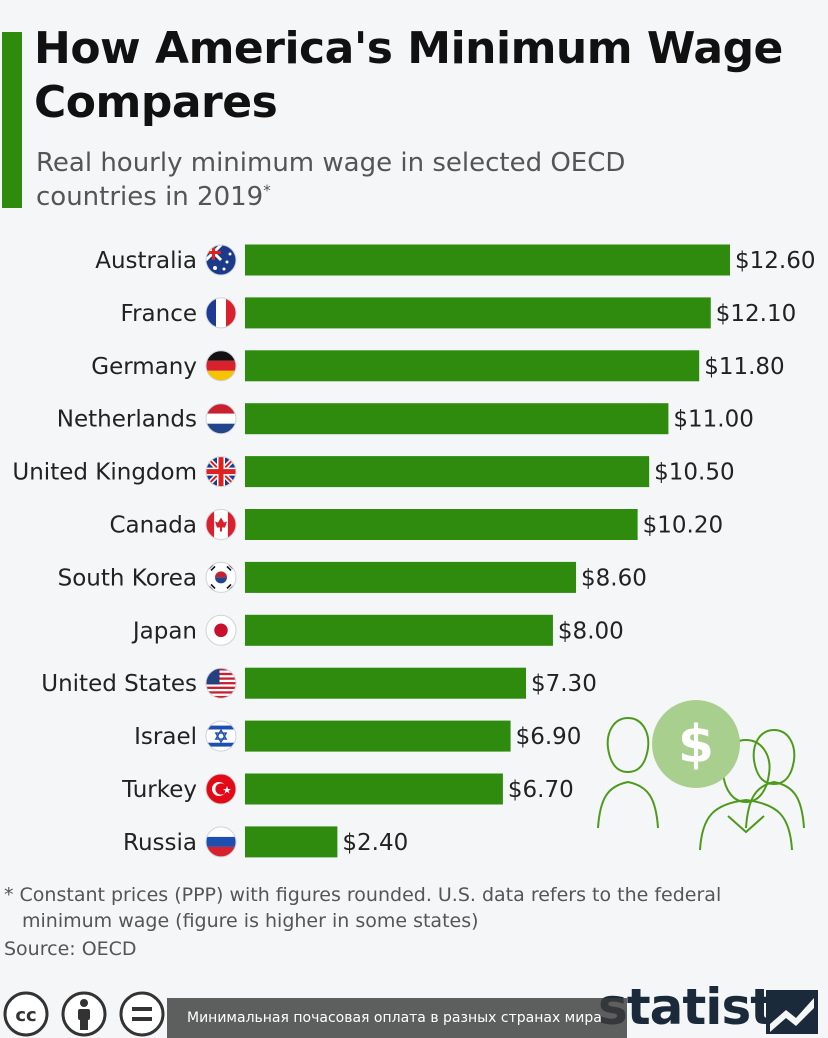 This screenshot has width=828, height=1038. I want to click on subtitle-footnote-mark: *, so click(267, 190).